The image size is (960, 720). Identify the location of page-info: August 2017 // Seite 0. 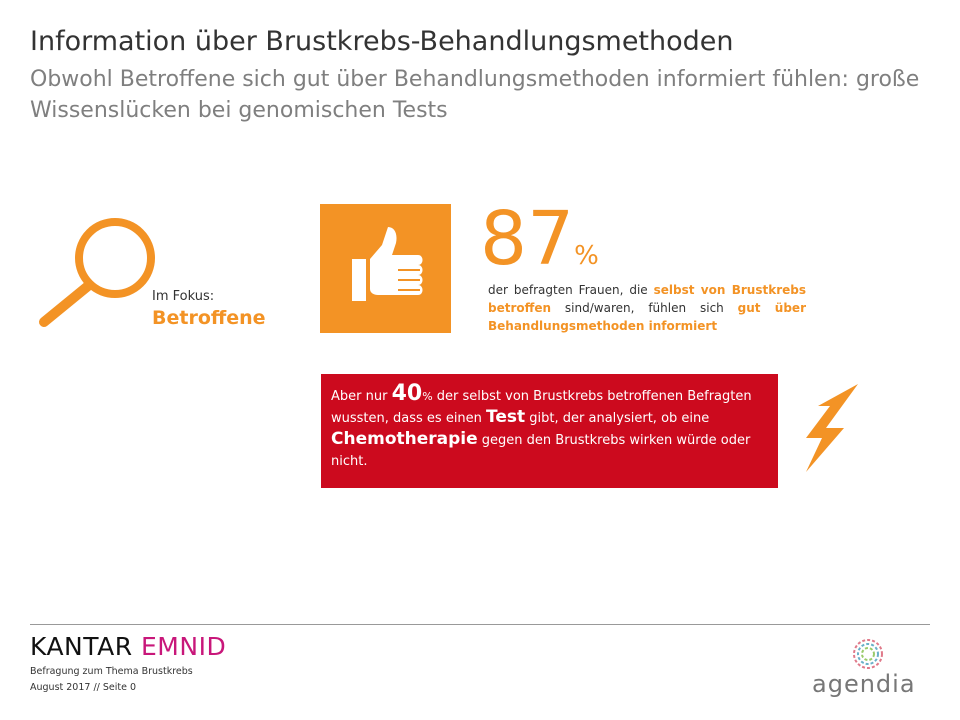
(83, 687).